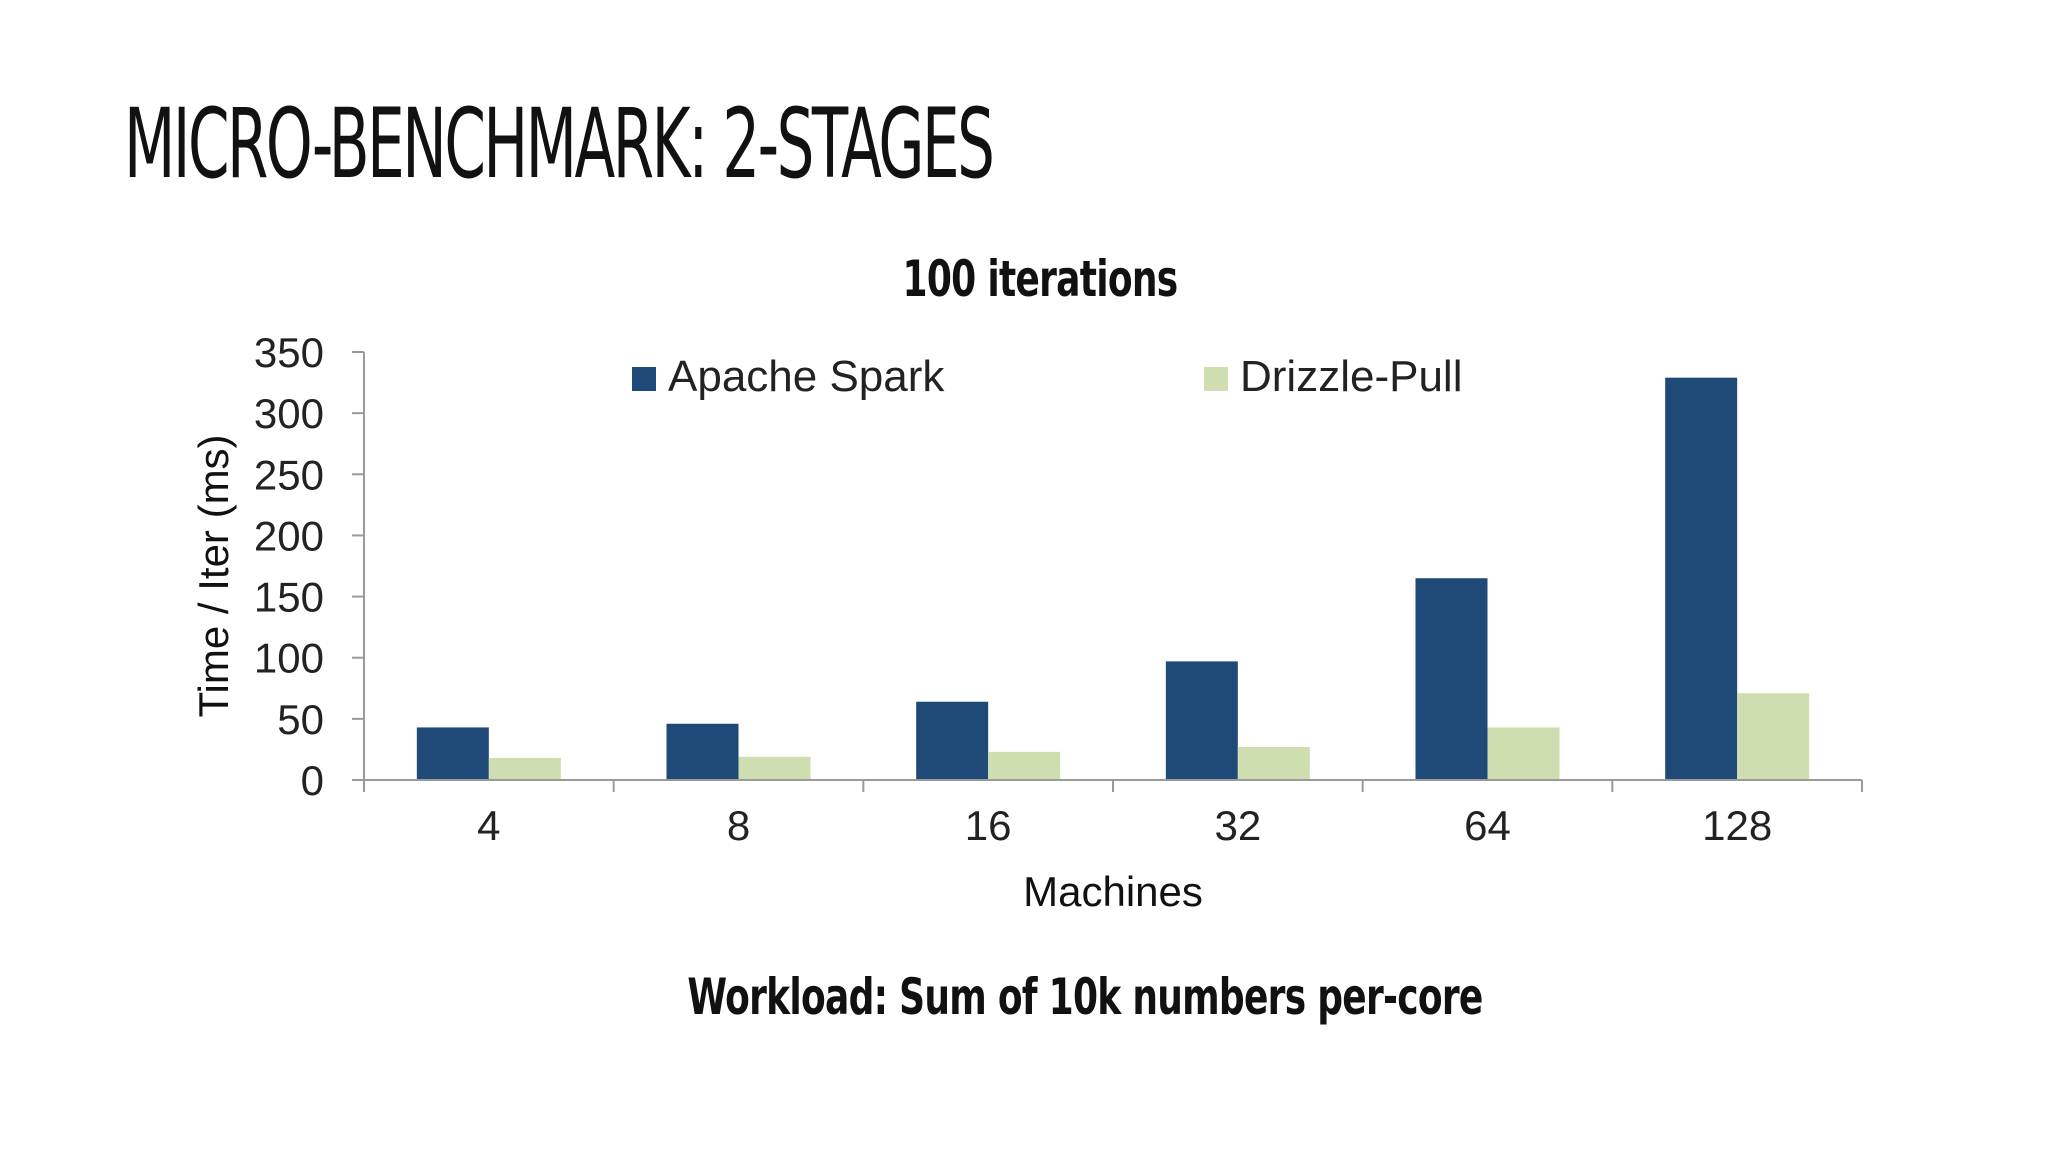 Image resolution: width=2048 pixels, height=1152 pixels. What do you see at coordinates (1113, 814) in the screenshot?
I see `x-axis-ticks: 4 8 16 32 64 128` at bounding box center [1113, 814].